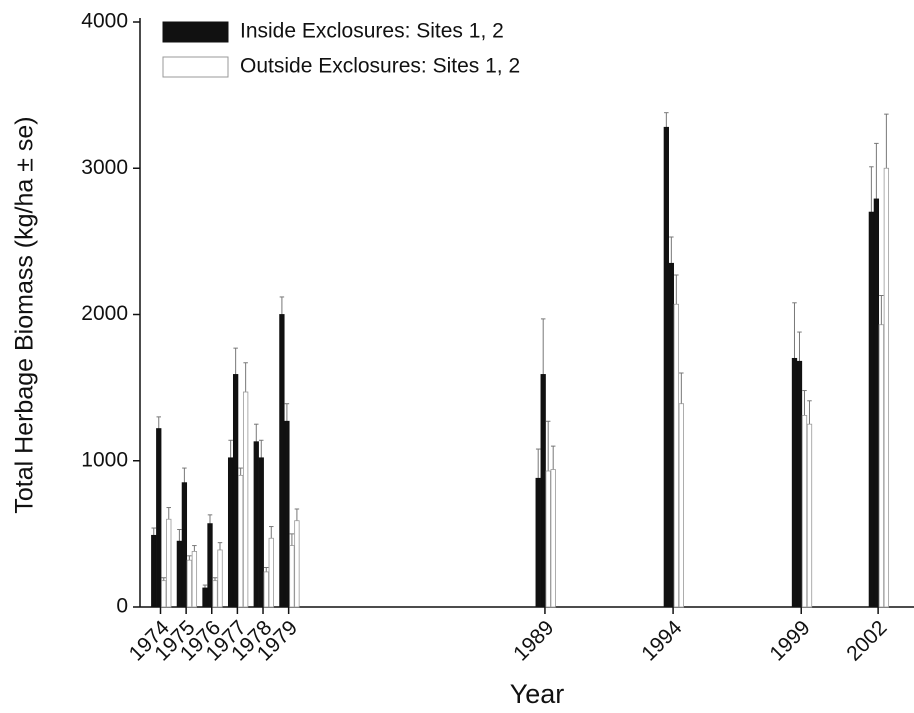 This screenshot has height=713, width=914. I want to click on x-tick-label: 1994, so click(662, 641).